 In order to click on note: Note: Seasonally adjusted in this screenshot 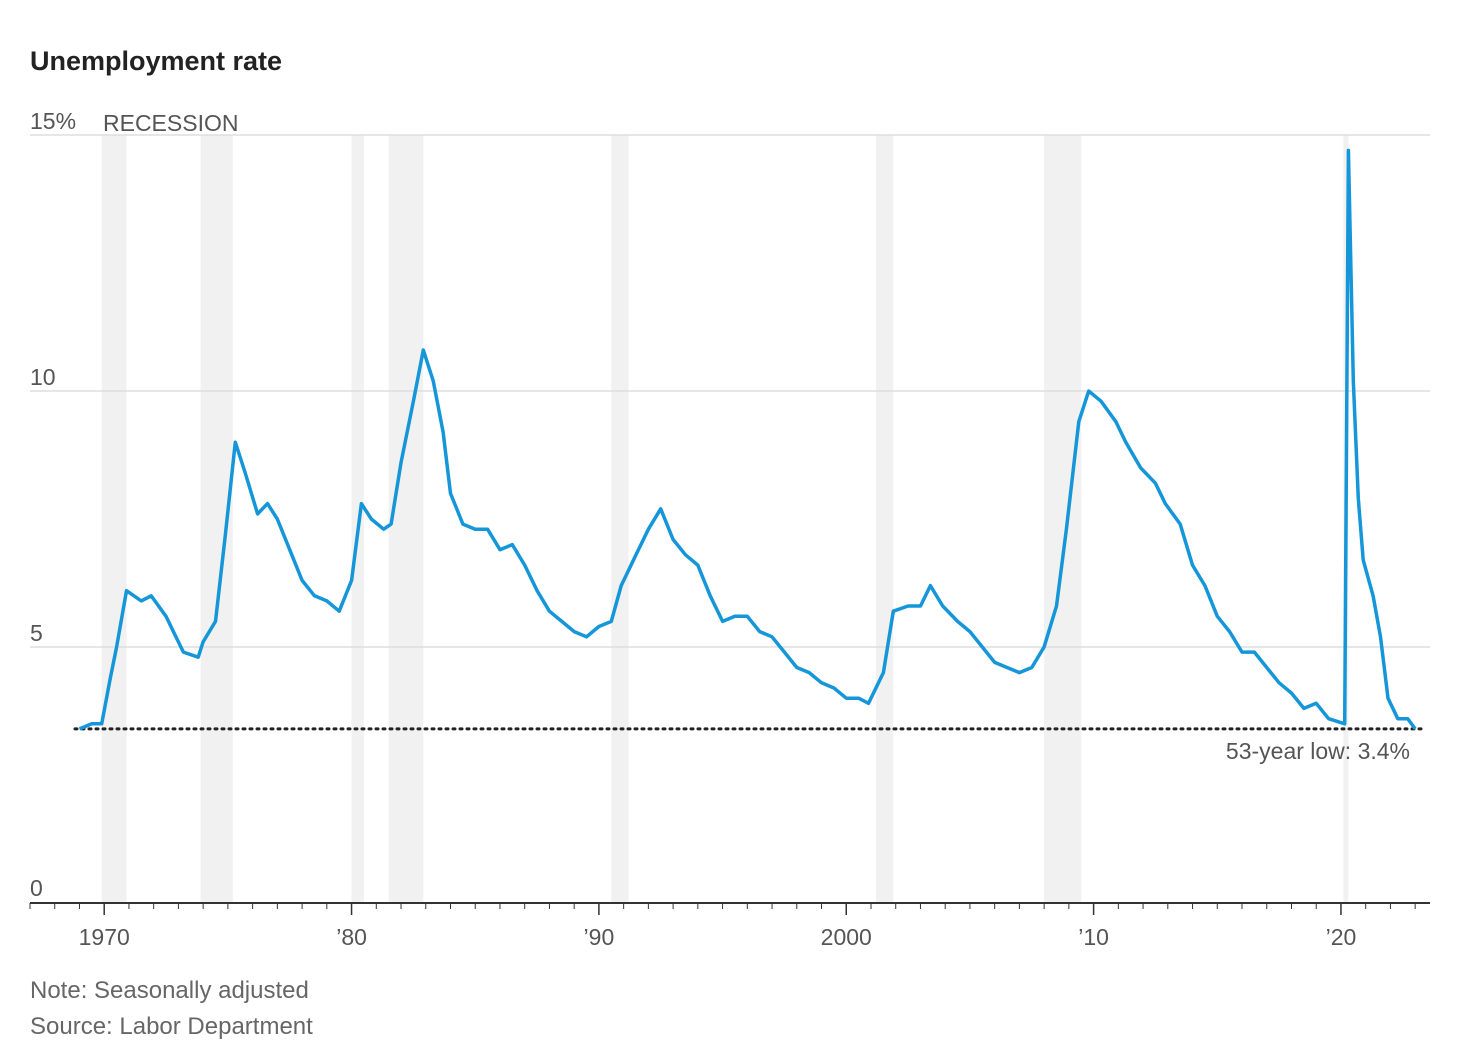, I will do `click(169, 990)`.